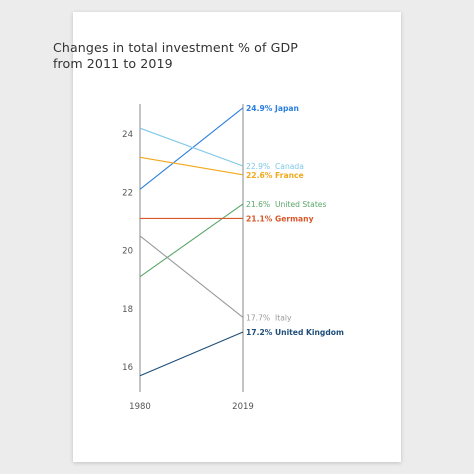 The width and height of the screenshot is (474, 474). Describe the element at coordinates (258, 166) in the screenshot. I see `value-label-canada: 22.9%` at that location.